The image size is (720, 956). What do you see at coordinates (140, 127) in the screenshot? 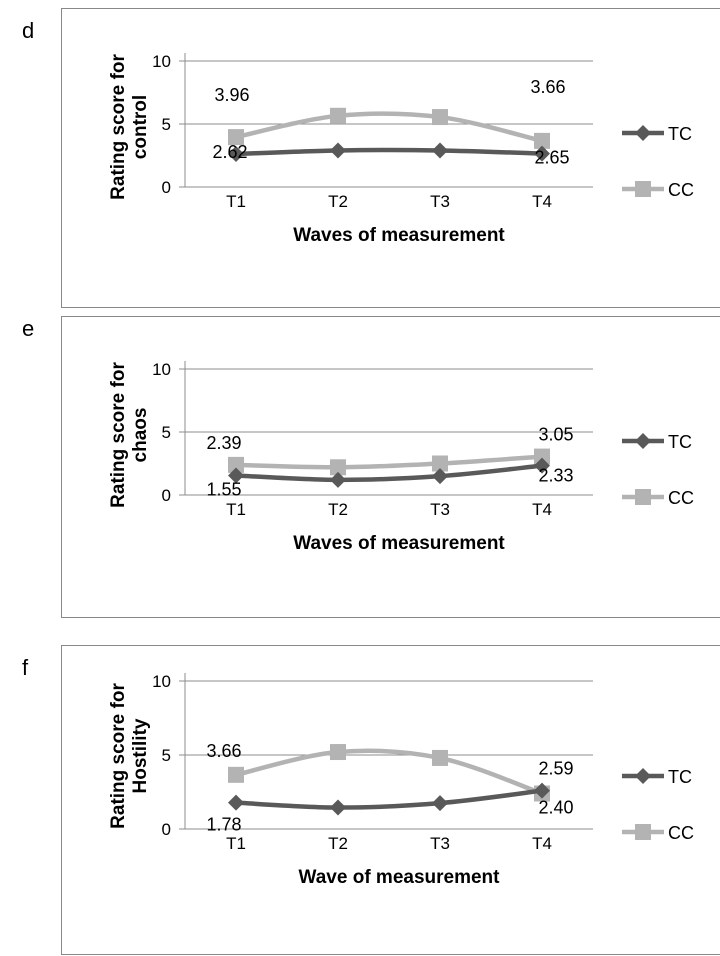
I see `y-axis-title-line-1: control` at bounding box center [140, 127].